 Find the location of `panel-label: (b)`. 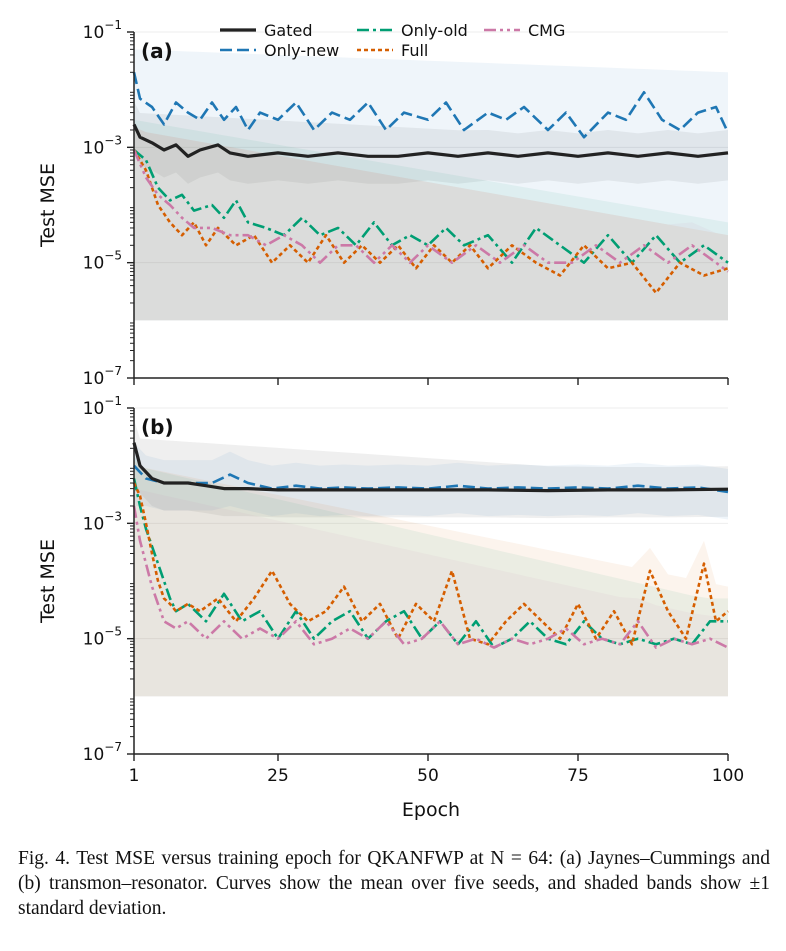

panel-label: (b) is located at coordinates (157, 427).